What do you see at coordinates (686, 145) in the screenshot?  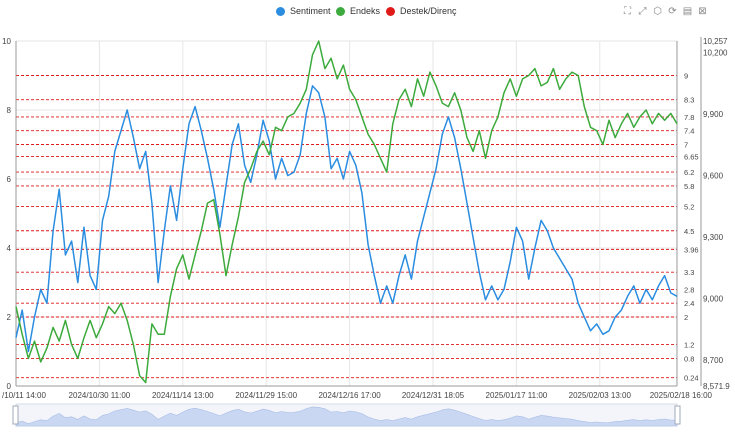 I see `support-resistance-label: 7` at bounding box center [686, 145].